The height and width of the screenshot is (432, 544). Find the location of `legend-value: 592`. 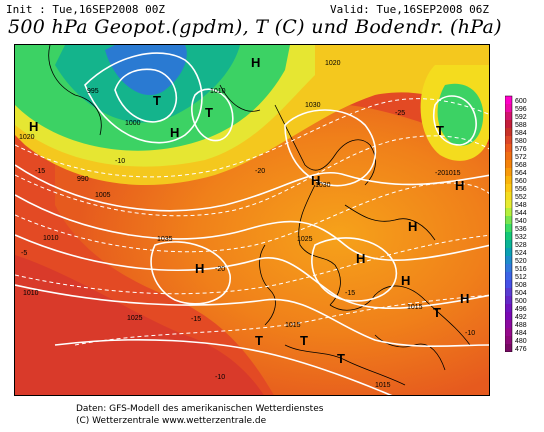

legend-value: 592 is located at coordinates (521, 117).